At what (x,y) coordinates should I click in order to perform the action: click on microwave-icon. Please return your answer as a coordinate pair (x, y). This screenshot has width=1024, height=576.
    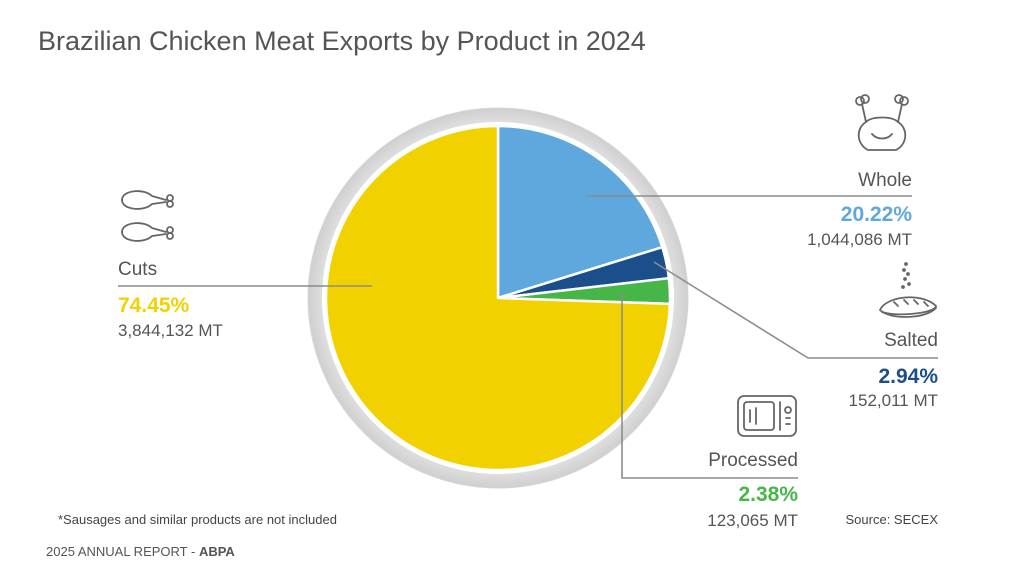
    Looking at the image, I should click on (767, 416).